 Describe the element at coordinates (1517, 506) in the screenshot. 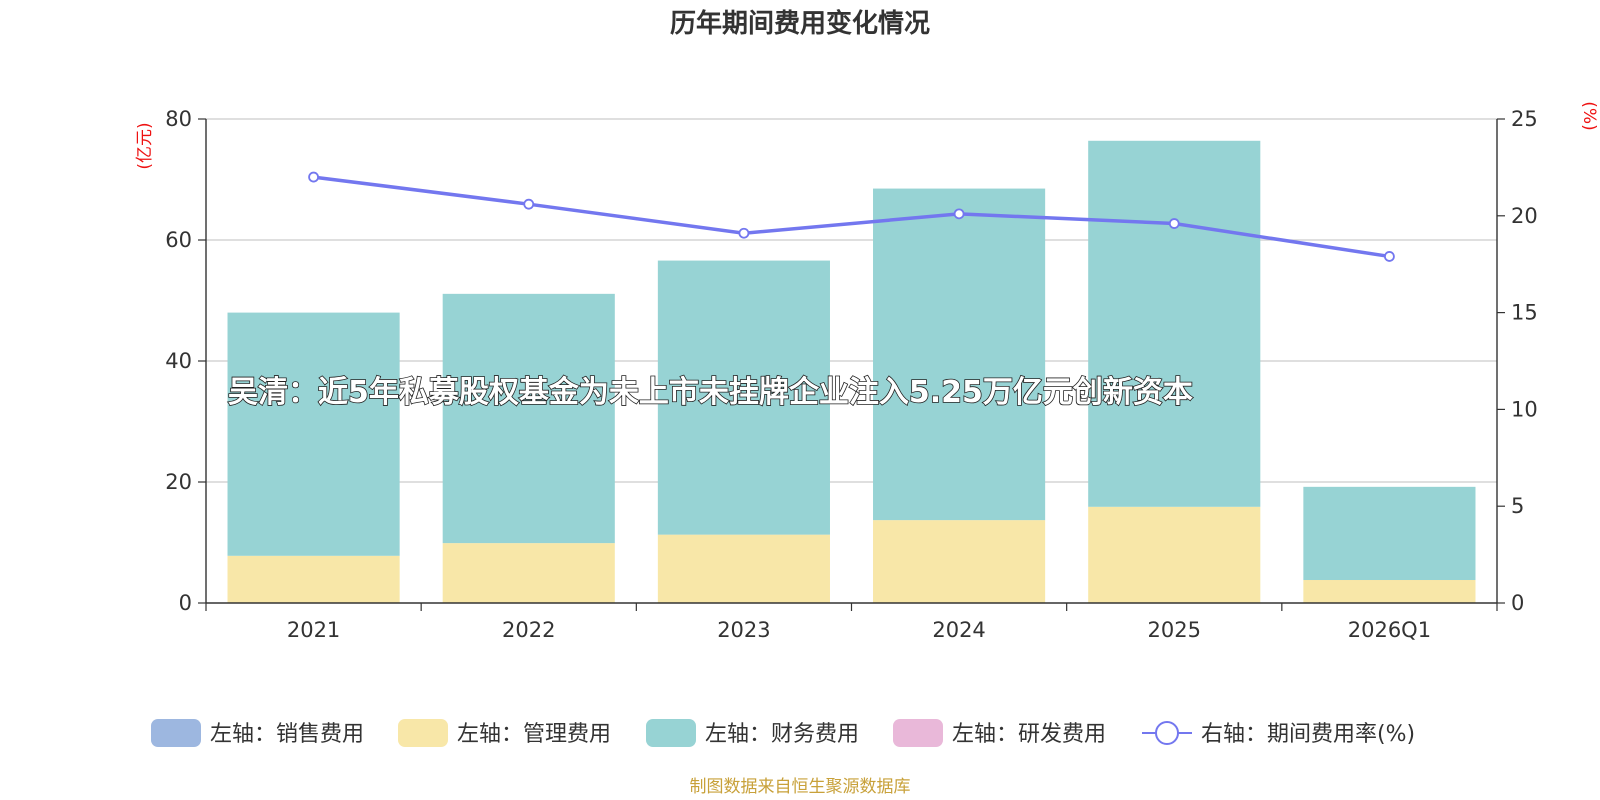

I see `right-tick-label: 5` at that location.